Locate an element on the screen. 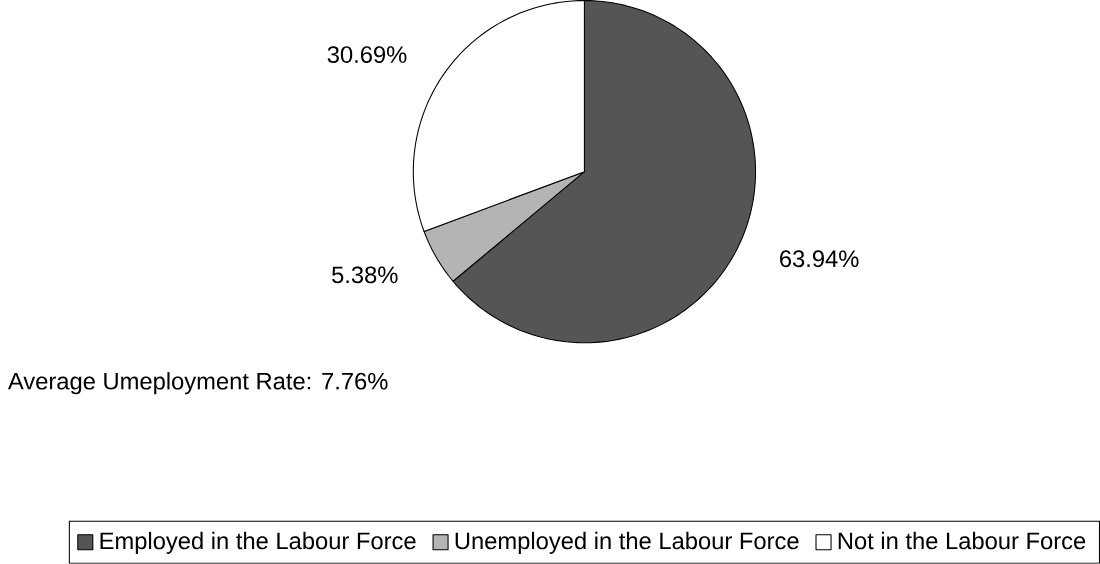  legend-label: Unemployed in the Labour Force is located at coordinates (627, 543).